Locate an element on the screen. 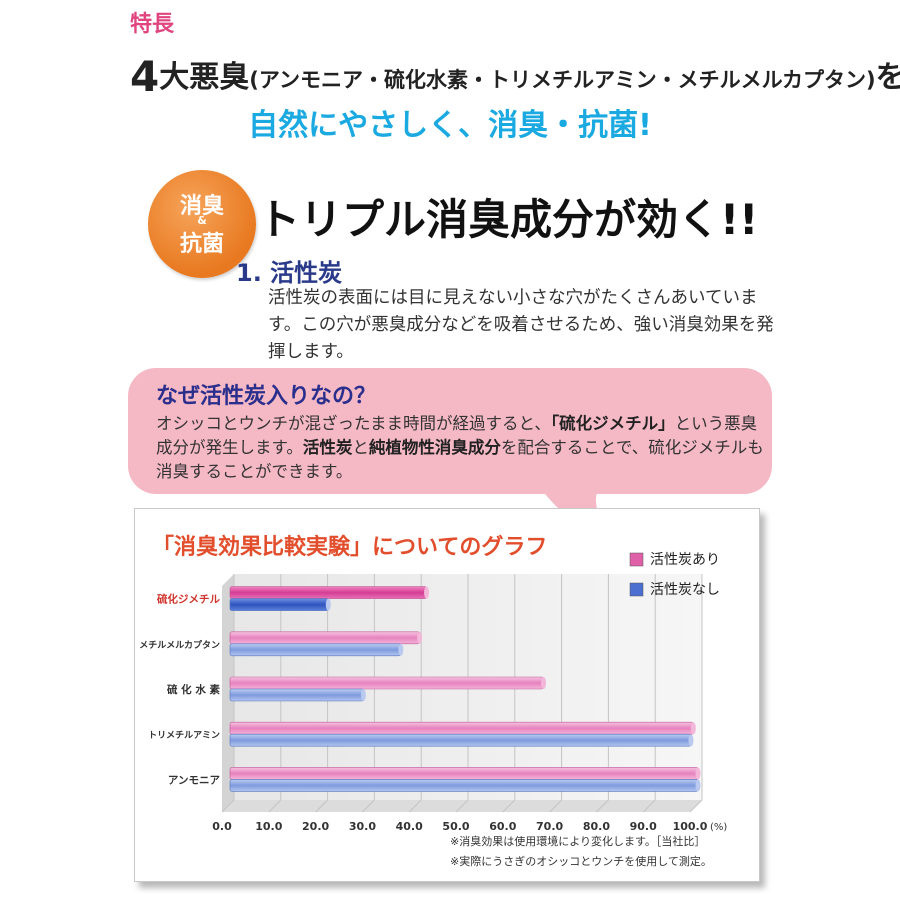 This screenshot has height=900, width=900. headline-number: 4 is located at coordinates (145, 76).